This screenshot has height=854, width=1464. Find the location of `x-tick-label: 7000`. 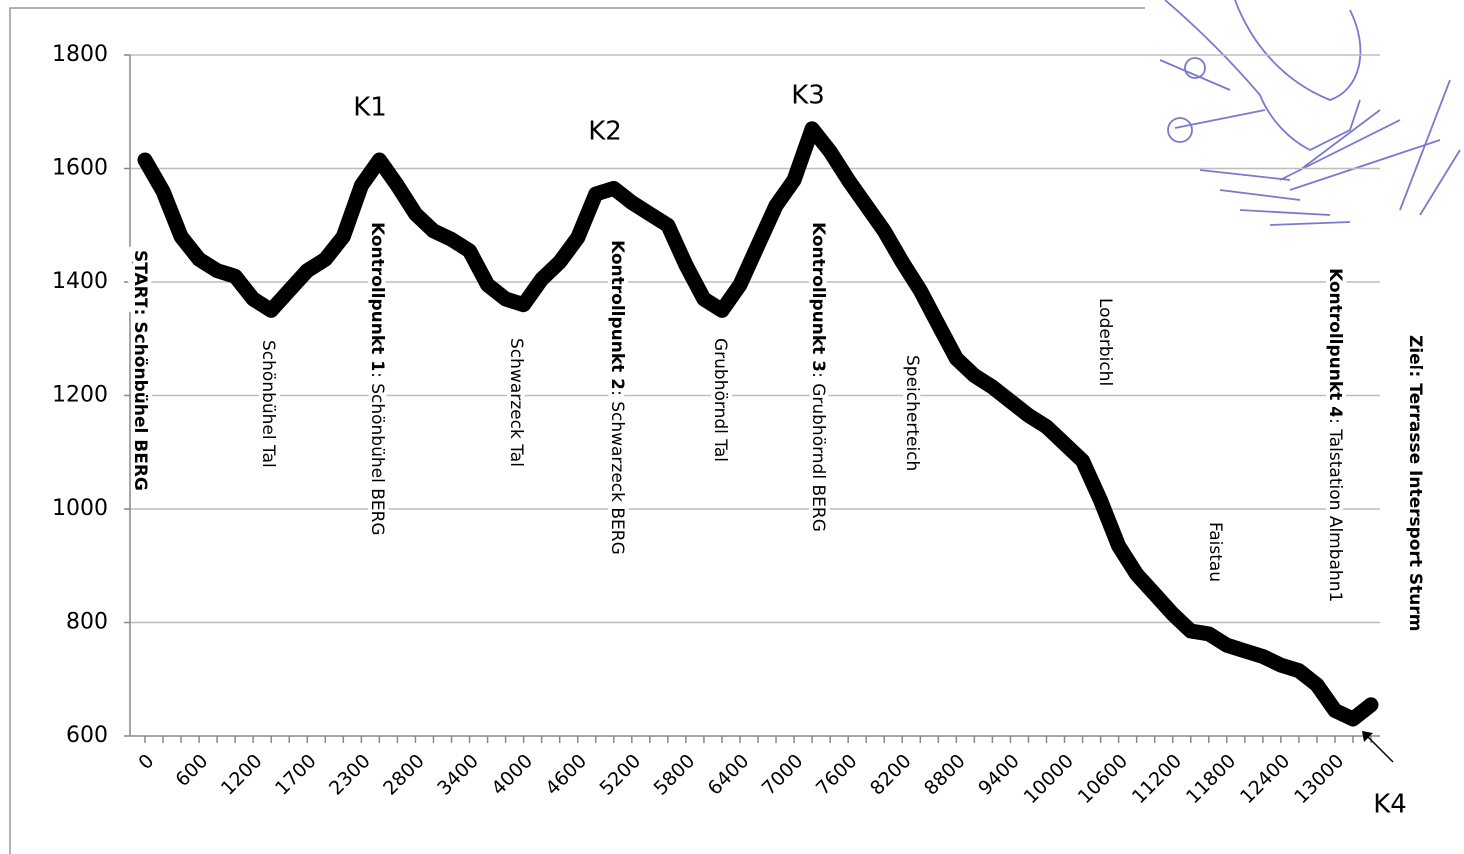

x-tick-label: 7000 is located at coordinates (783, 775).